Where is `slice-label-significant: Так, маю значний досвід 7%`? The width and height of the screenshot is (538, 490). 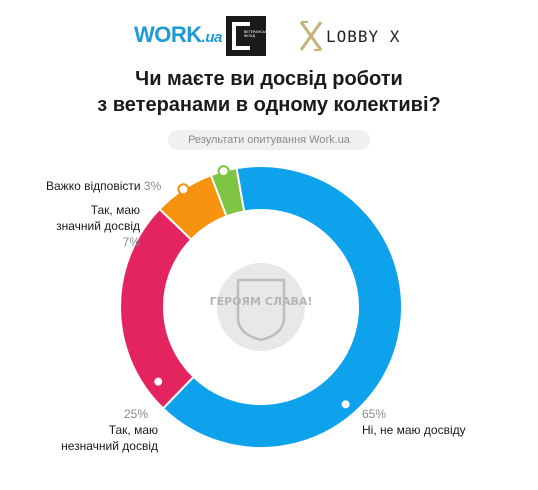
slice-label-significant: Так, маю значний досвід 7% is located at coordinates (89, 226).